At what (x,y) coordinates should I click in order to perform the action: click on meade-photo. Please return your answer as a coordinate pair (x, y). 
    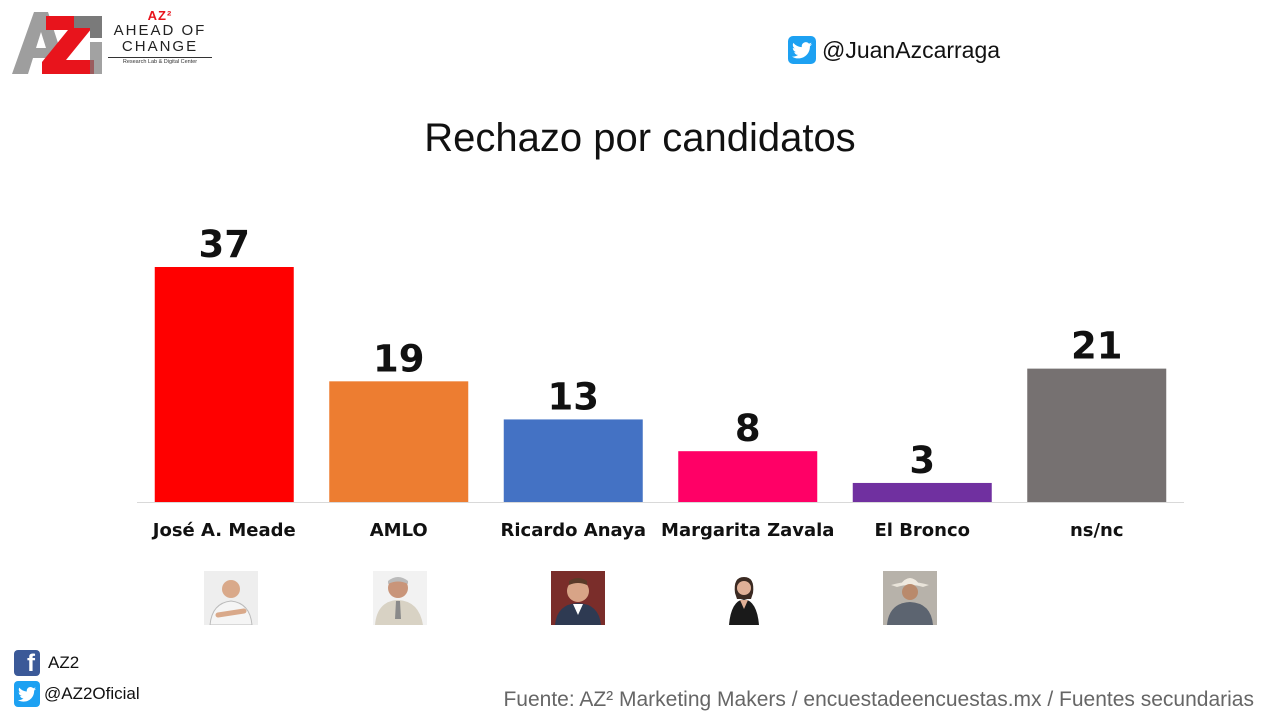
    Looking at the image, I should click on (231, 598).